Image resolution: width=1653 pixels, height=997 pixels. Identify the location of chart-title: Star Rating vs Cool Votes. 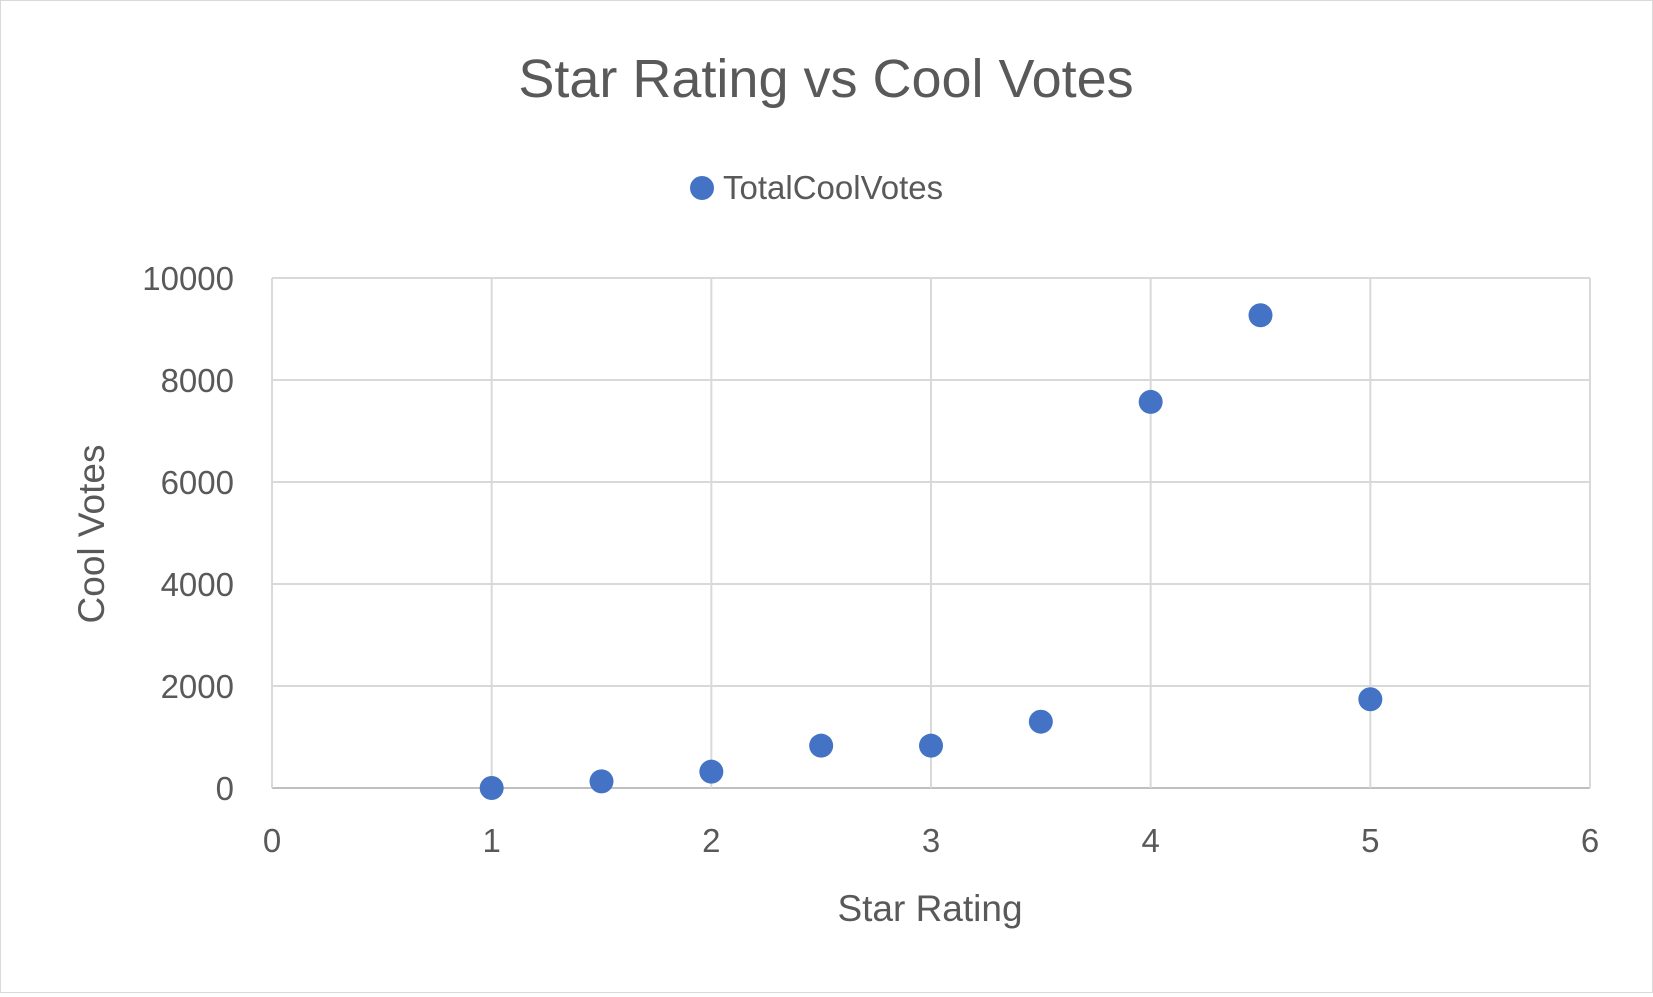
(825, 79).